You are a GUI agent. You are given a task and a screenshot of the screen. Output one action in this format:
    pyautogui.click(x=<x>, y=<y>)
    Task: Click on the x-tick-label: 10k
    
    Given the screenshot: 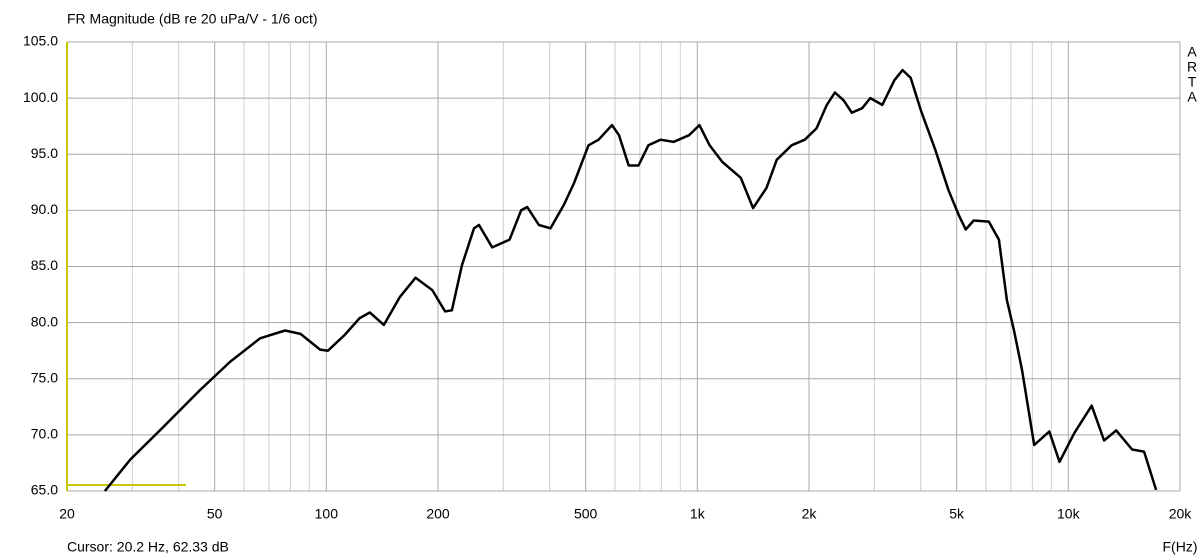 What is the action you would take?
    pyautogui.click(x=1069, y=514)
    